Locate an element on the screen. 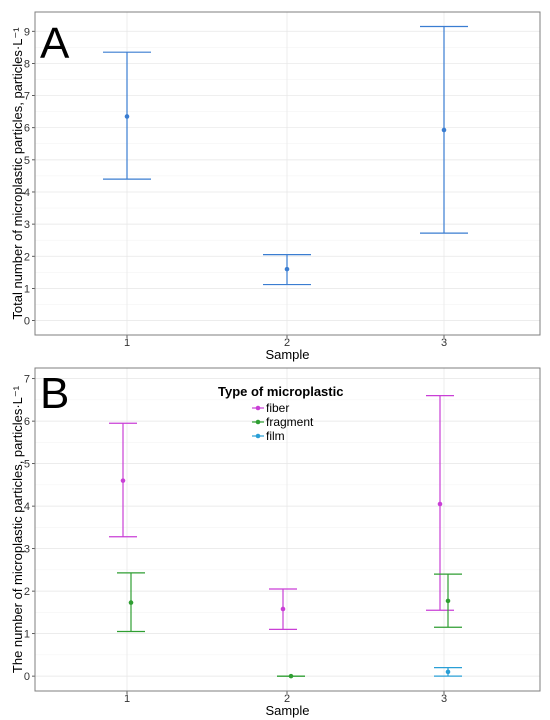 The width and height of the screenshot is (550, 720). panel-letter: B is located at coordinates (54, 393).